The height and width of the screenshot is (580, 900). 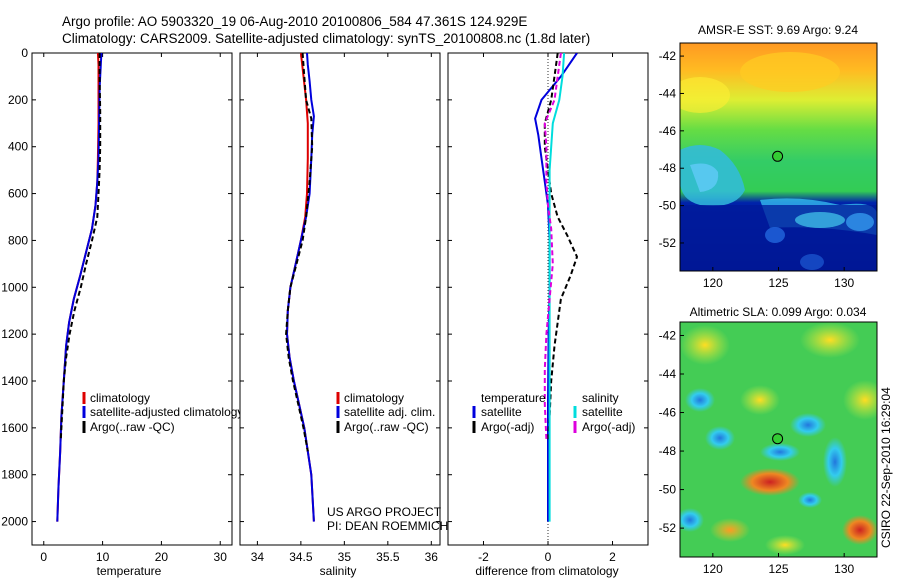 I want to click on legend-climatology: climatology, so click(x=120, y=398).